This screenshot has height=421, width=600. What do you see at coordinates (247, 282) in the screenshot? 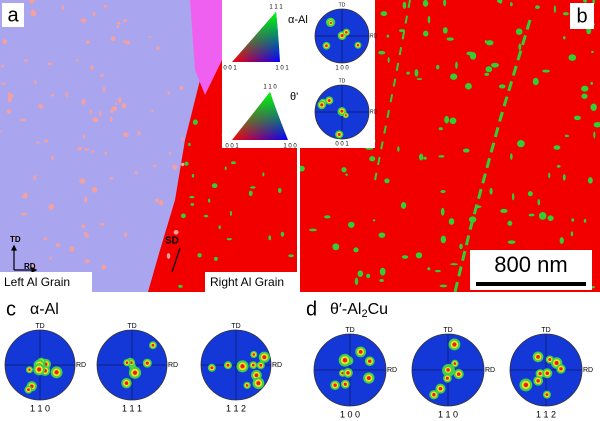
I see `right-grain: Right Al Grain` at bounding box center [247, 282].